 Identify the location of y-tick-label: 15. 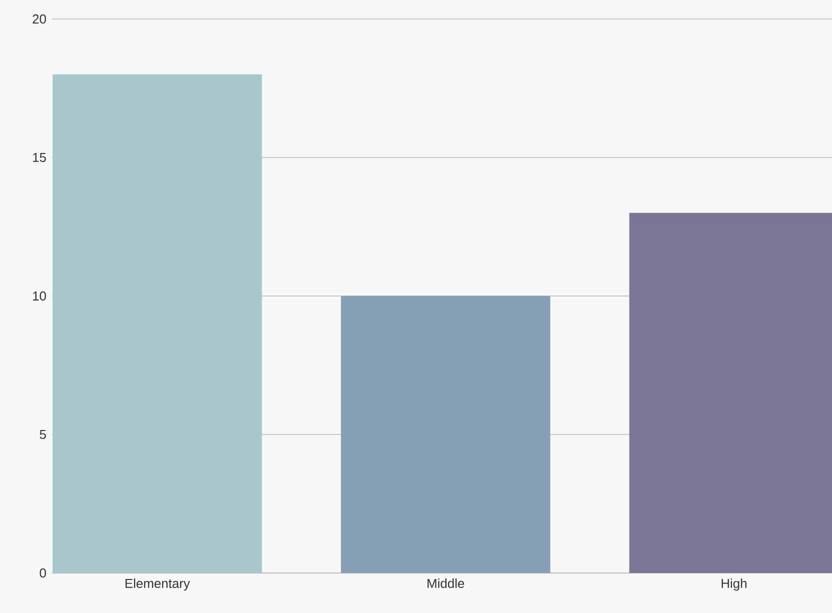
(39, 157).